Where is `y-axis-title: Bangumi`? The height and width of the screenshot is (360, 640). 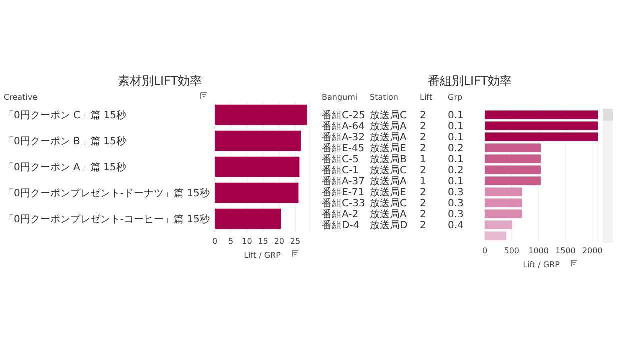
y-axis-title: Bangumi is located at coordinates (340, 97).